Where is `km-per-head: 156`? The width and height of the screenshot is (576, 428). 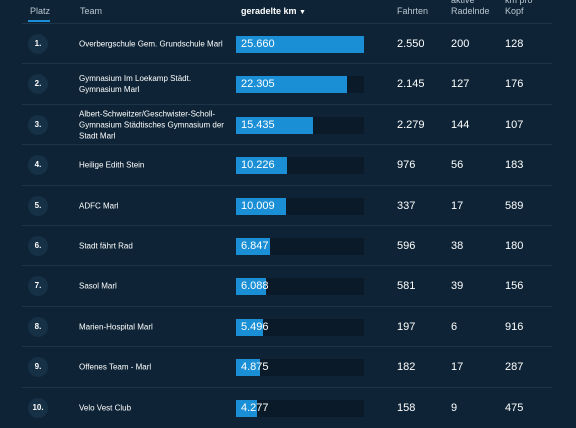 km-per-head: 156 is located at coordinates (514, 286).